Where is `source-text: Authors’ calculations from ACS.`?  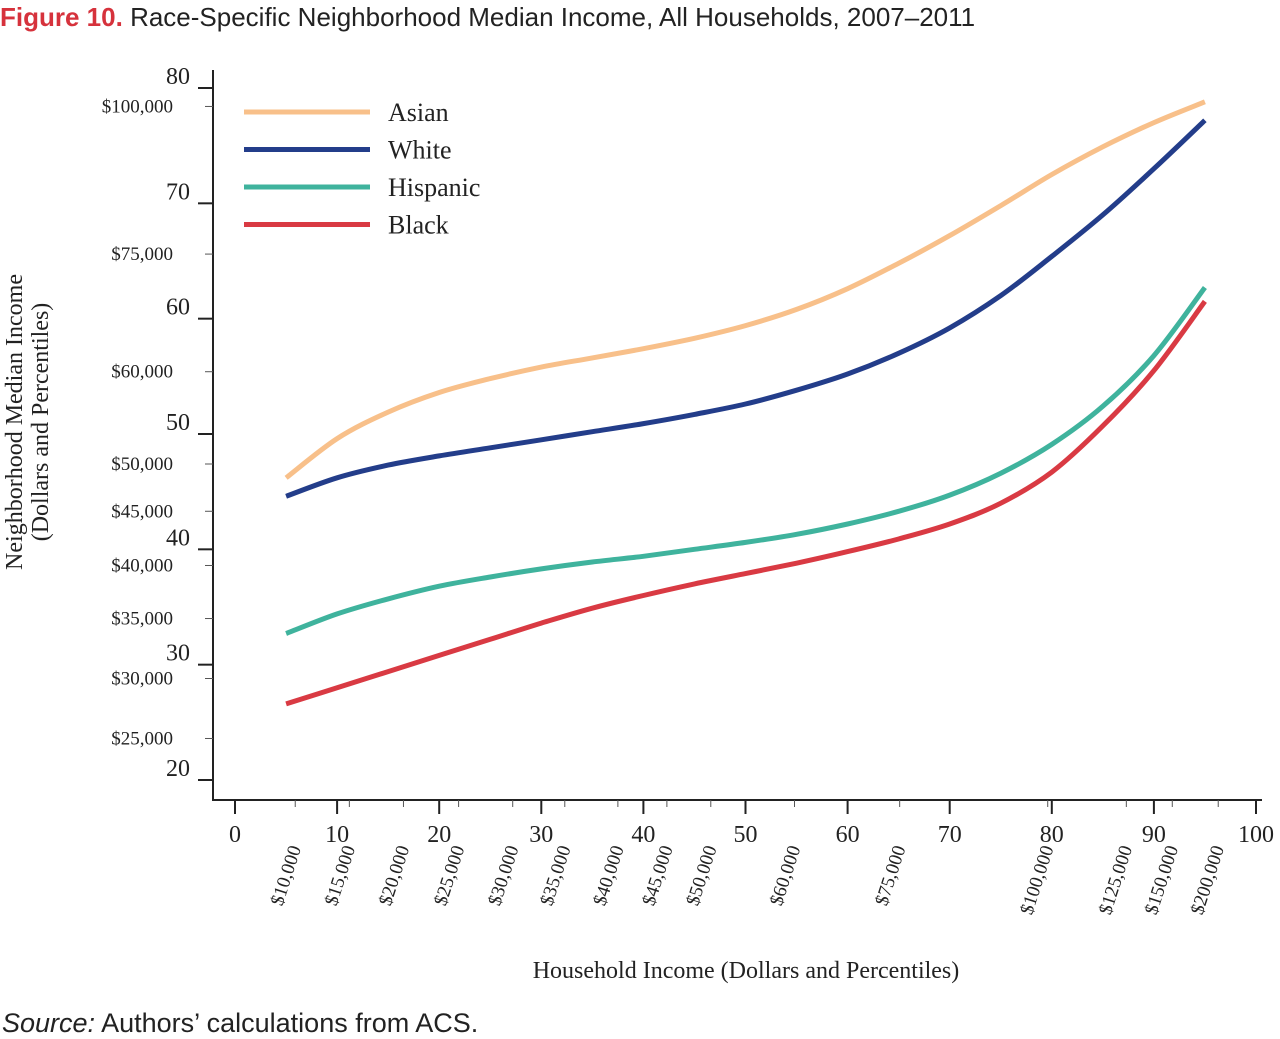 source-text: Authors’ calculations from ACS. is located at coordinates (290, 1023).